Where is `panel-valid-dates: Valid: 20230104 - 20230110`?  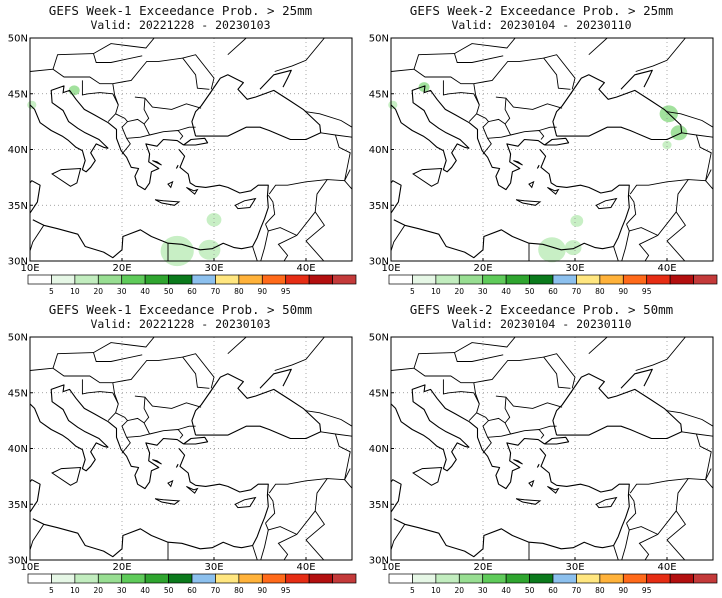
panel-valid-dates: Valid: 20230104 - 20230110 is located at coordinates (541, 25).